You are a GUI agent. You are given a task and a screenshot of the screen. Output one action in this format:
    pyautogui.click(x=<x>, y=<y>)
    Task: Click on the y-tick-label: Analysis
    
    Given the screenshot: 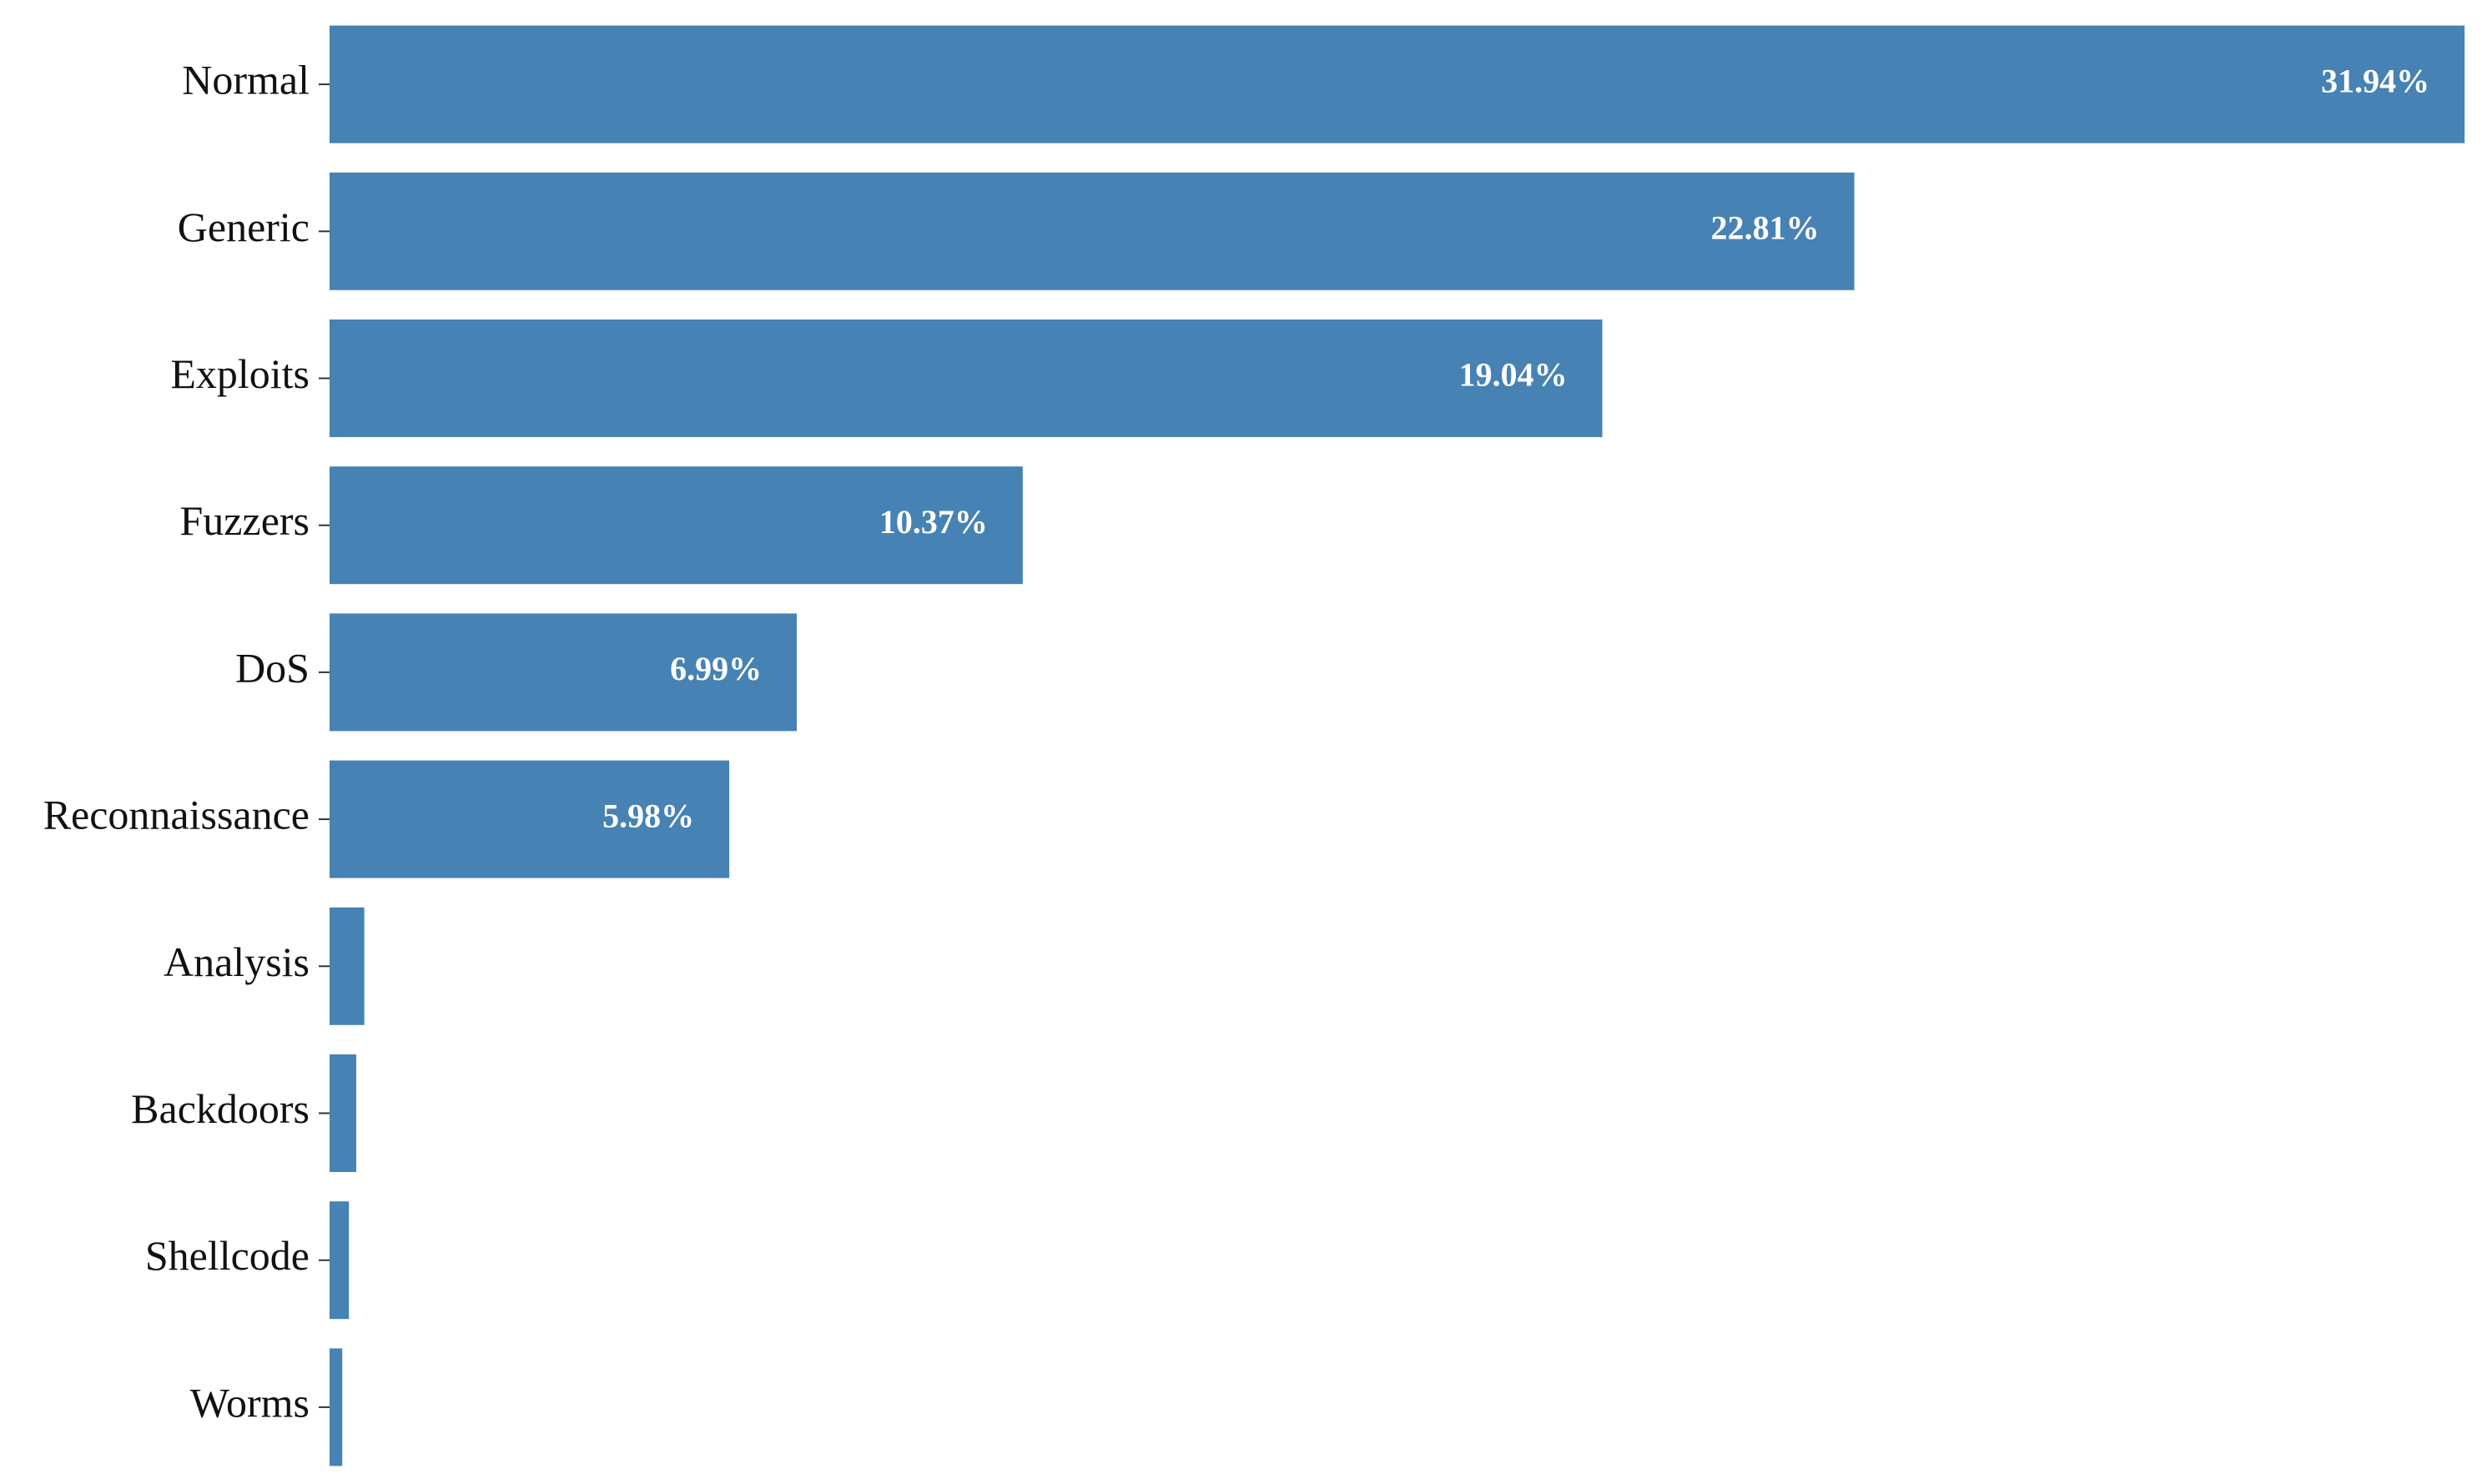 What is the action you would take?
    pyautogui.click(x=237, y=962)
    